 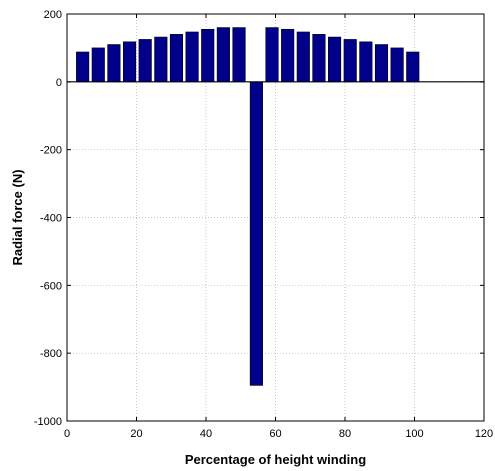 I want to click on y-axis-title: Radial force (N), so click(x=17, y=217).